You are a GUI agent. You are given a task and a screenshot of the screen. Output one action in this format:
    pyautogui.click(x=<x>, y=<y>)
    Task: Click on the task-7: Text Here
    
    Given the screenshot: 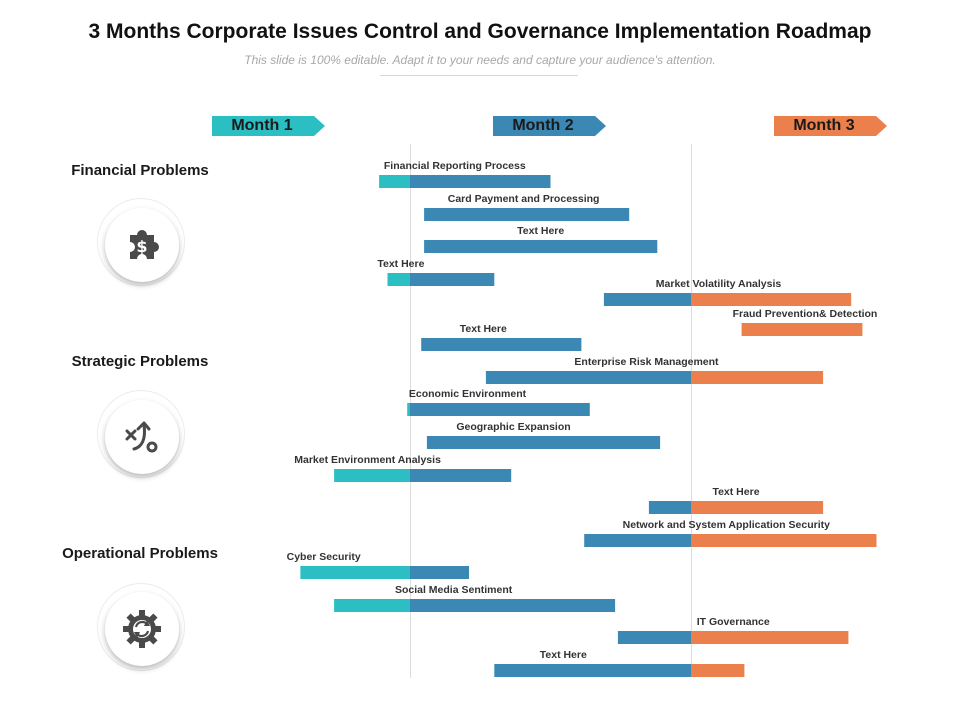 What is the action you would take?
    pyautogui.click(x=501, y=337)
    